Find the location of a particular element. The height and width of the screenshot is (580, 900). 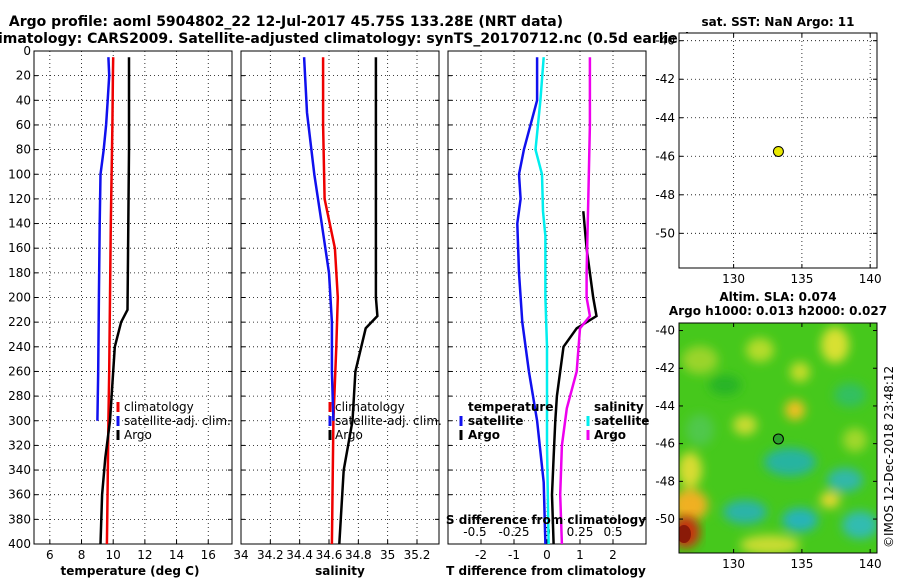

legend-satellite-adj: satellite-adj. clim. is located at coordinates (388, 421).